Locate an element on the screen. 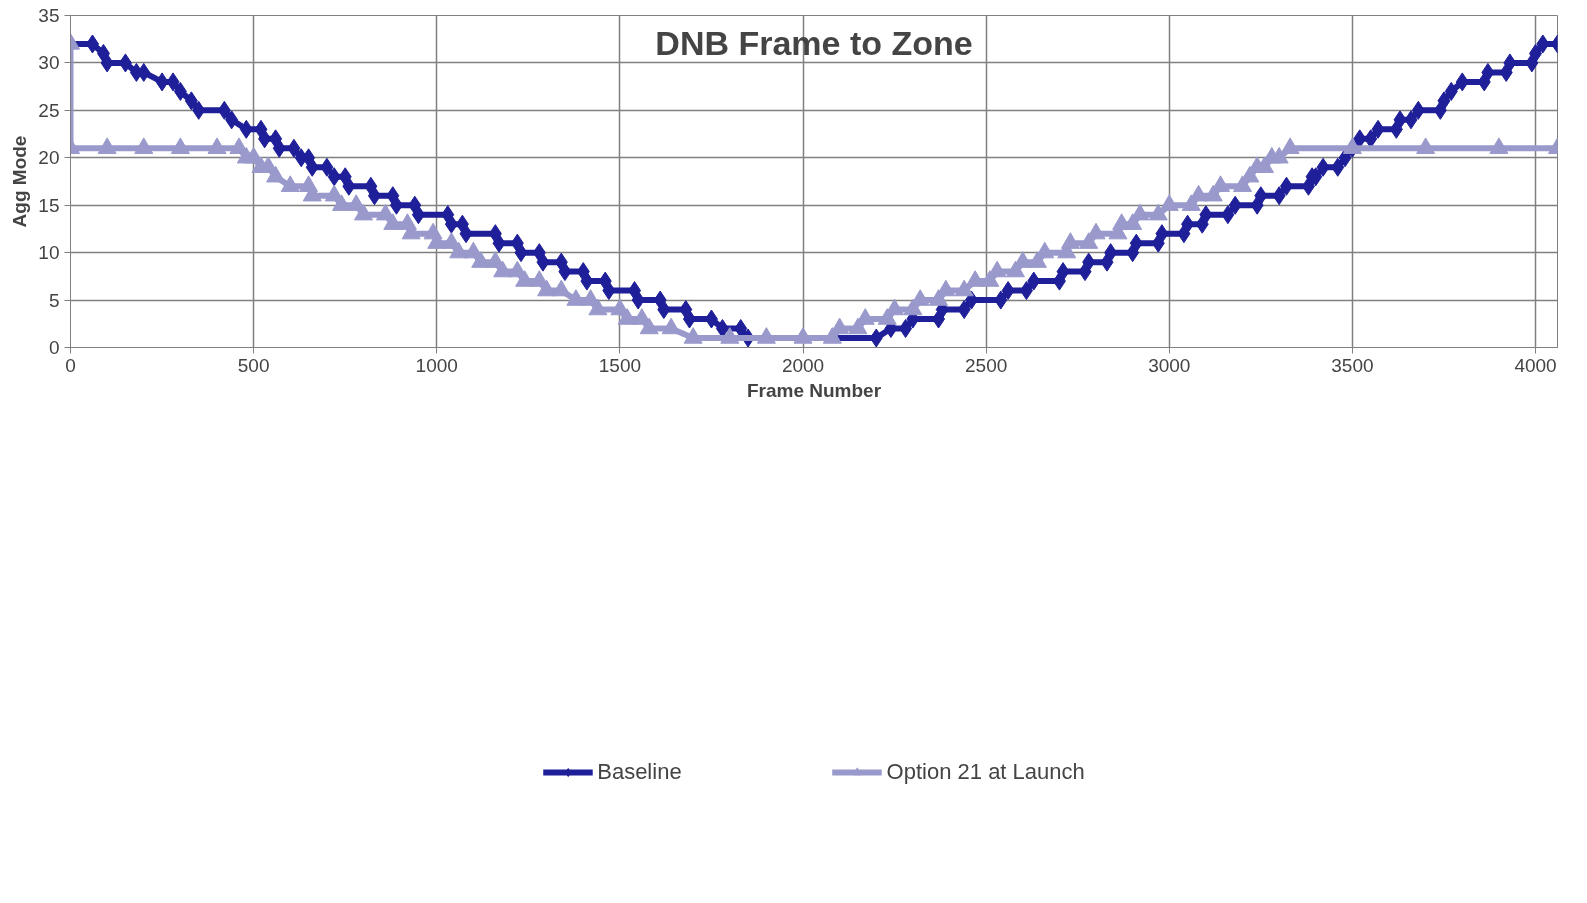 This screenshot has height=903, width=1587. x-axis-title: Frame Number is located at coordinates (814, 390).